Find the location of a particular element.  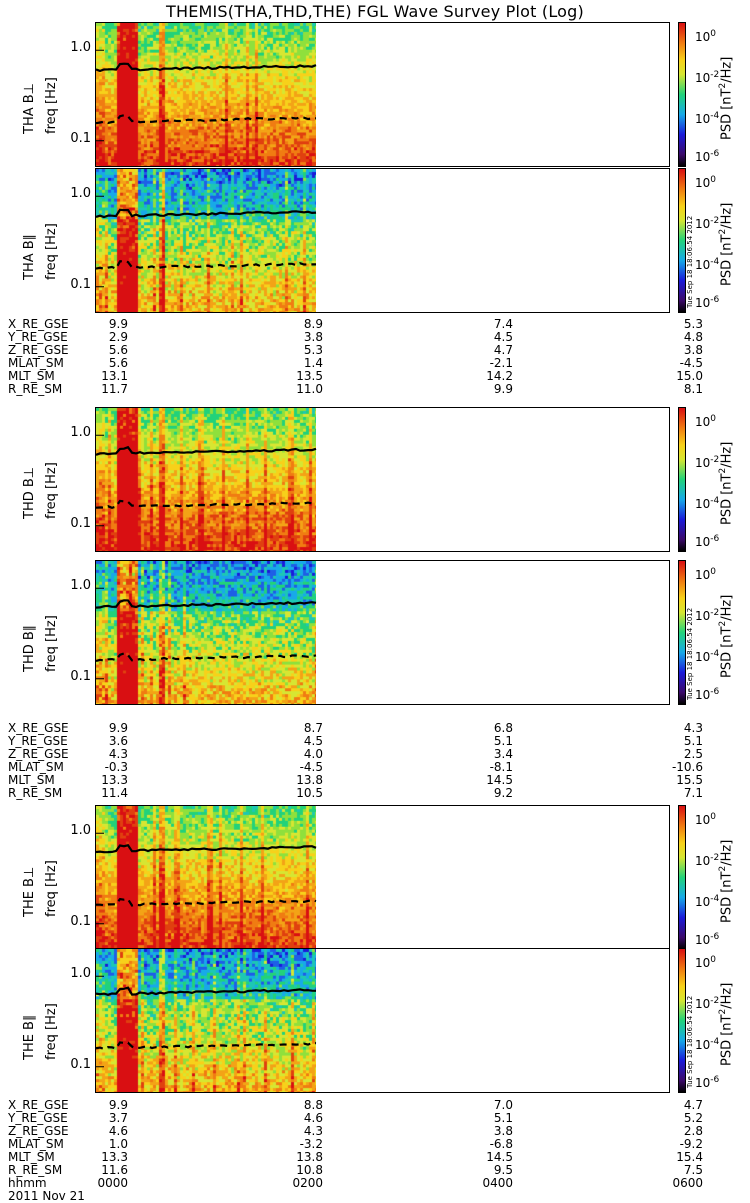

ephemeris-value: 8.7 is located at coordinates (313, 728).